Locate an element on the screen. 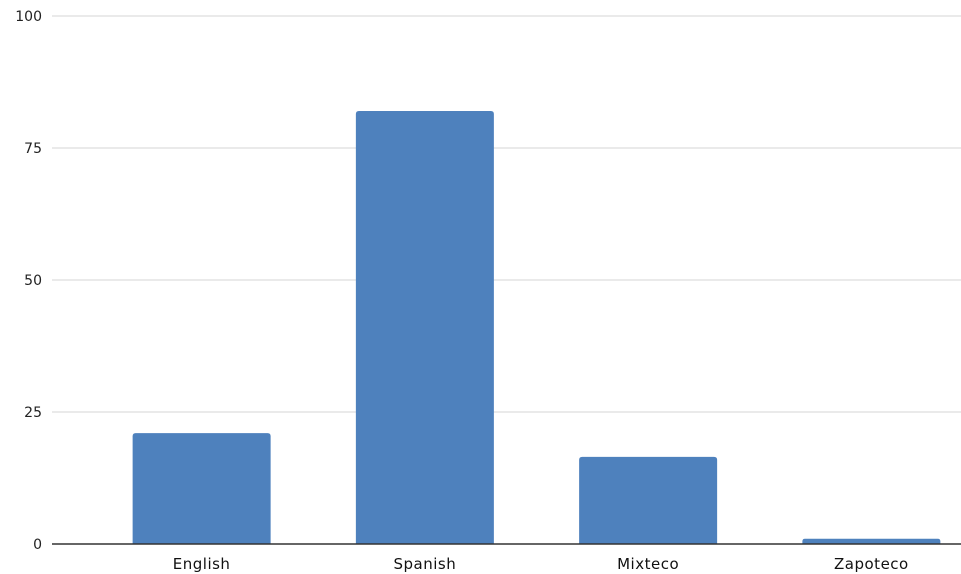  x-tick-label-mixteco: Mixteco is located at coordinates (648, 564).